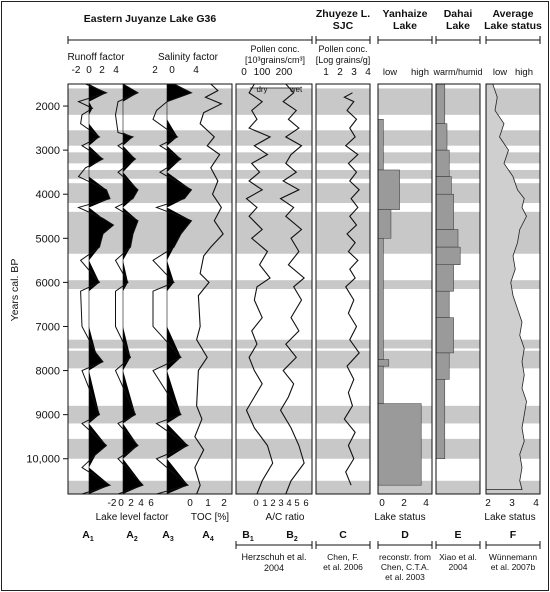 This screenshot has height=592, width=550. I want to click on panel-letter: A3, so click(168, 536).